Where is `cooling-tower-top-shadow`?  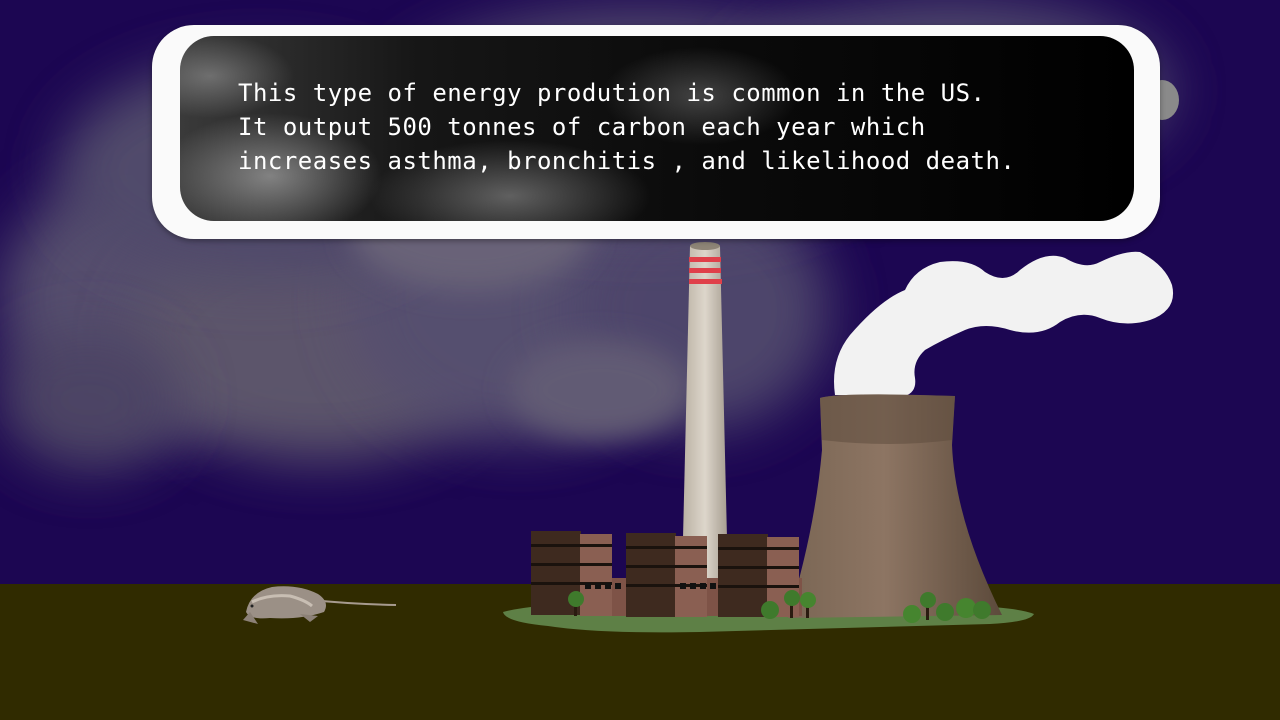
cooling-tower-top-shadow is located at coordinates (887, 419).